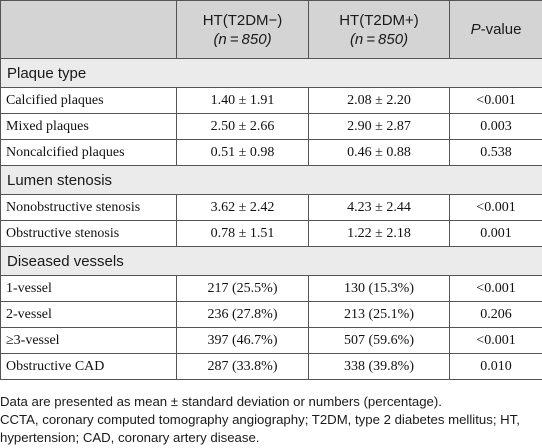 The image size is (542, 448). Describe the element at coordinates (88, 152) in the screenshot. I see `row-label: Noncalcified plaques` at that location.